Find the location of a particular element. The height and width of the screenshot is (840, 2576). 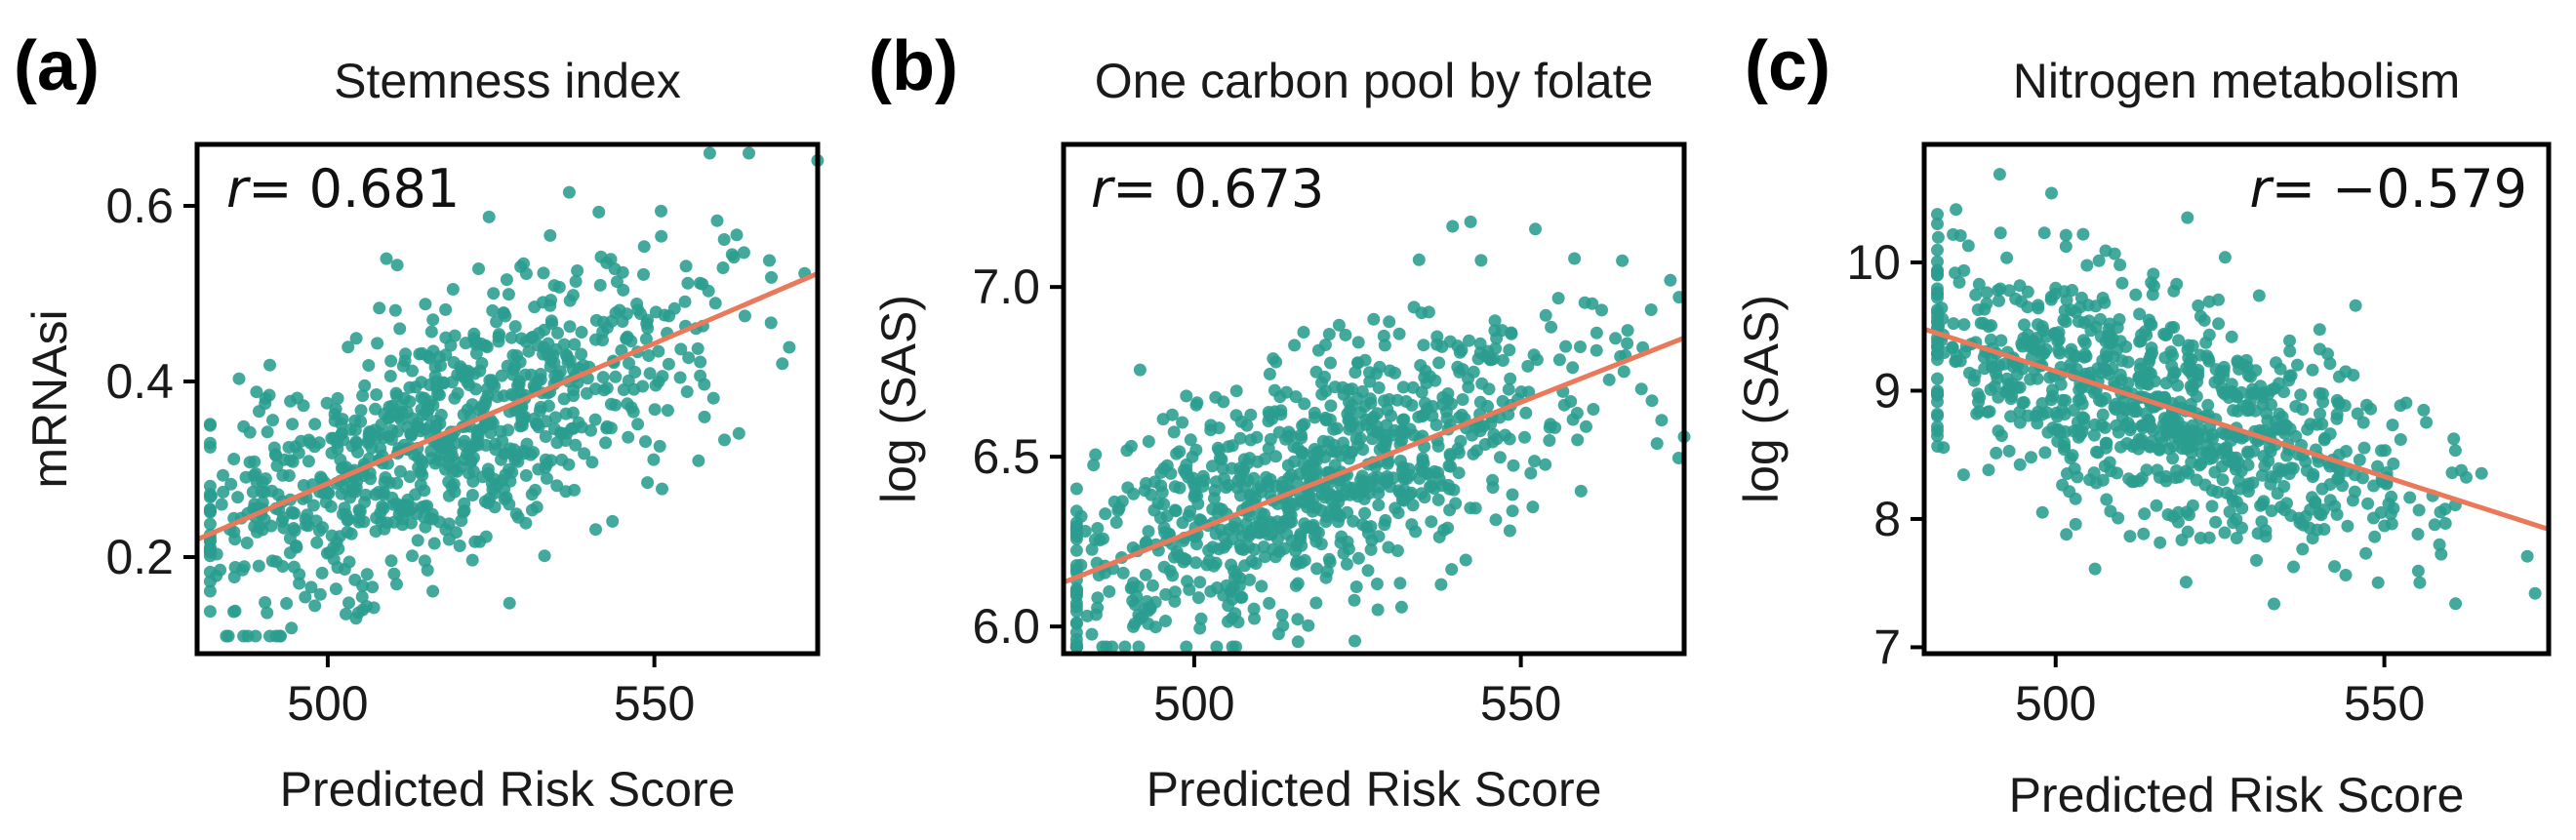

x-tick-label: 500 is located at coordinates (327, 703).